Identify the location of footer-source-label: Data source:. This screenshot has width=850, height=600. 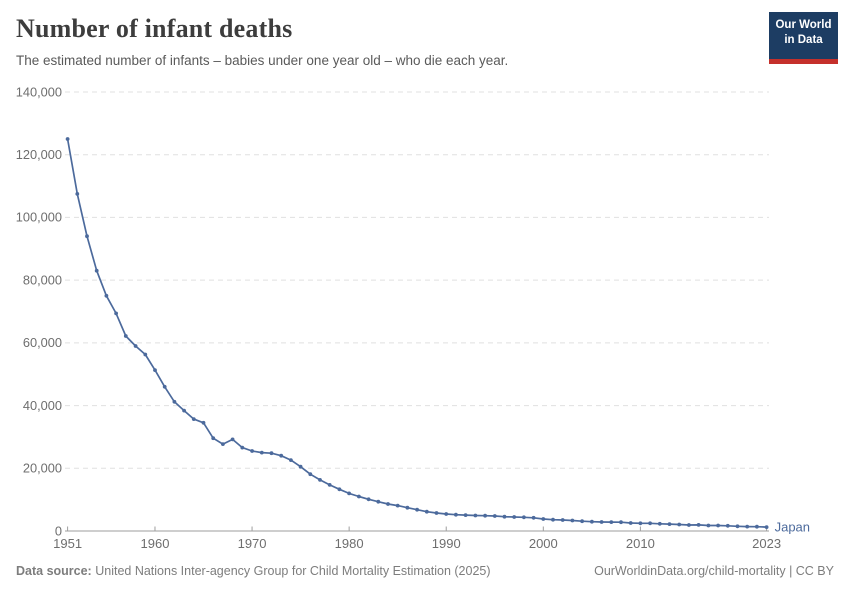
(54, 571).